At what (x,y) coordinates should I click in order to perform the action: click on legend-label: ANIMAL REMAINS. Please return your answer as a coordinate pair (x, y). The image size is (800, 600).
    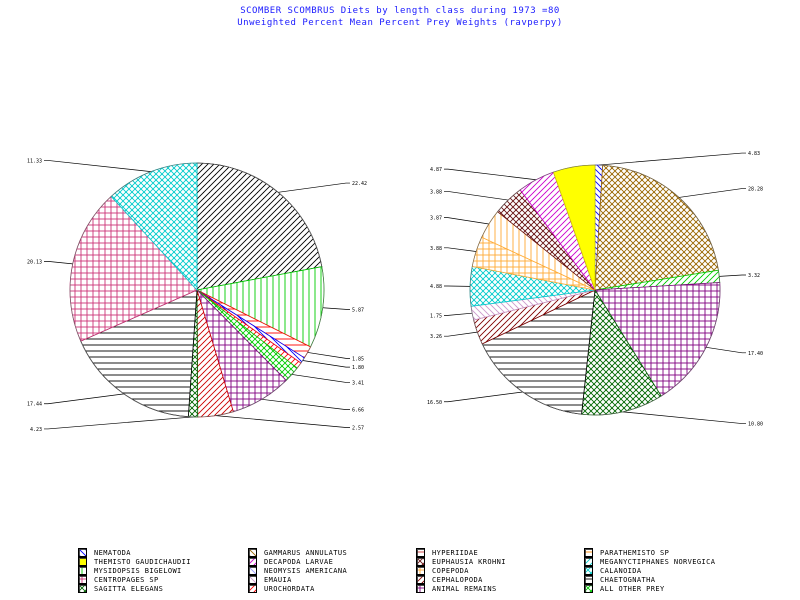
    Looking at the image, I should click on (464, 589).